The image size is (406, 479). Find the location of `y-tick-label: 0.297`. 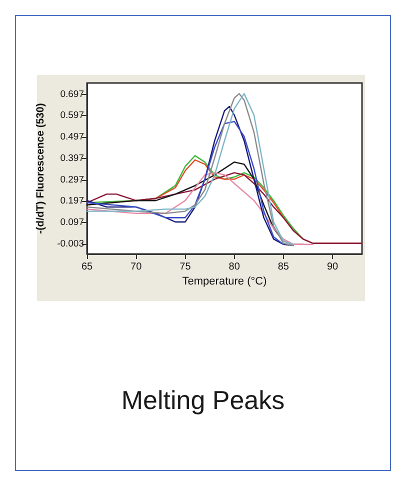

y-tick-label: 0.297 is located at coordinates (72, 180).